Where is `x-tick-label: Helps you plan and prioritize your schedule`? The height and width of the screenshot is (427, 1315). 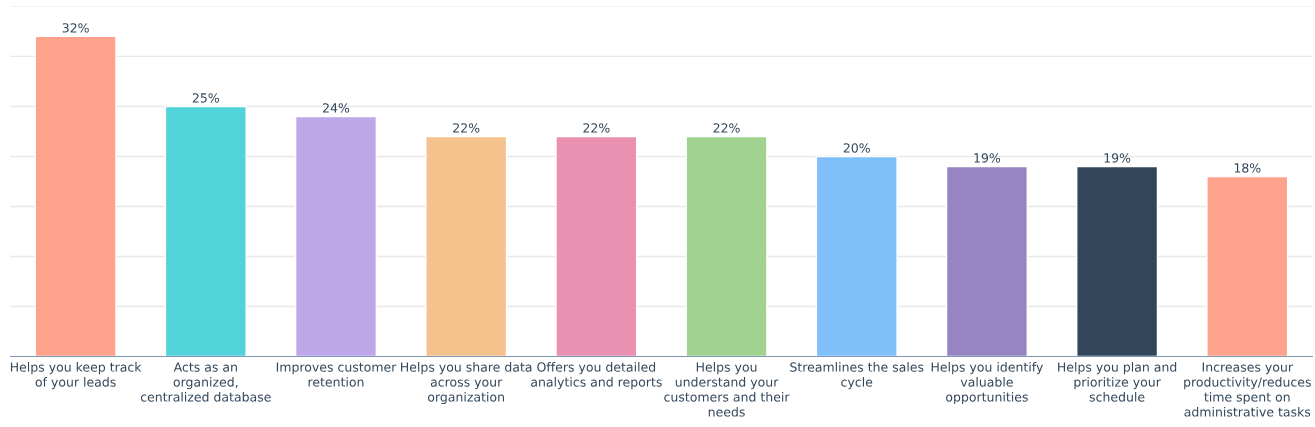
x-tick-label: Helps you plan and prioritize your schedule is located at coordinates (1117, 382).